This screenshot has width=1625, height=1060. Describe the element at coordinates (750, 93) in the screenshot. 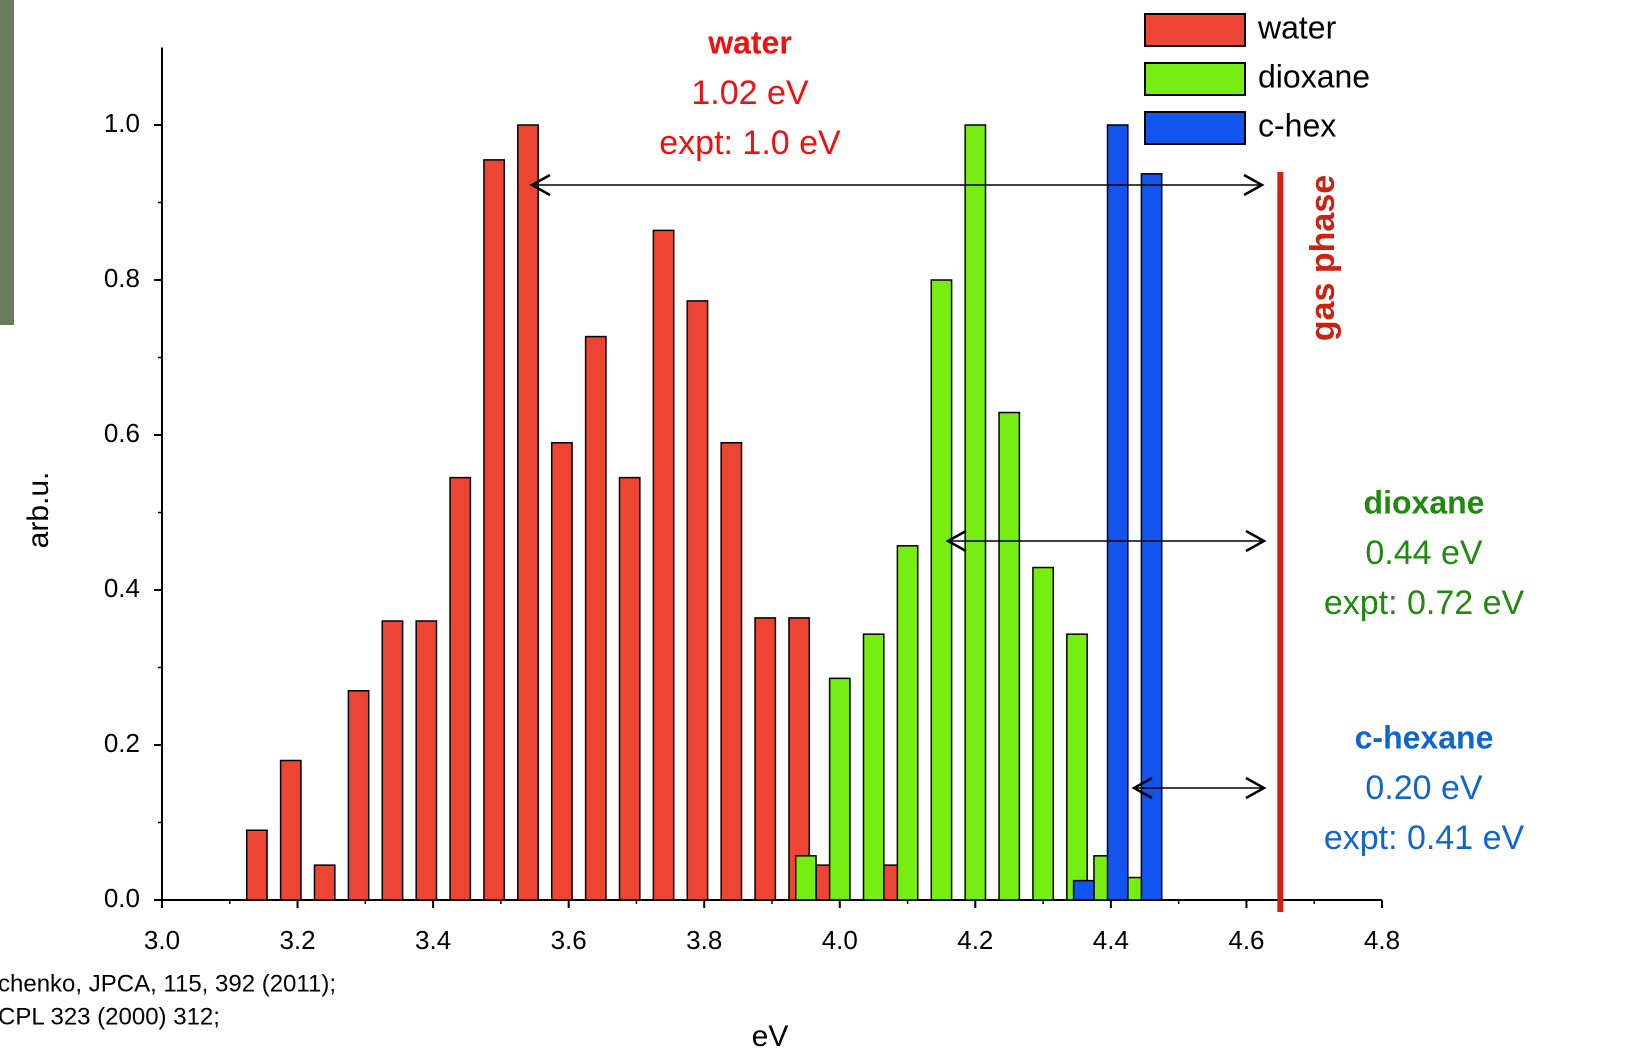

I see `annotation: 1.02 eV` at that location.